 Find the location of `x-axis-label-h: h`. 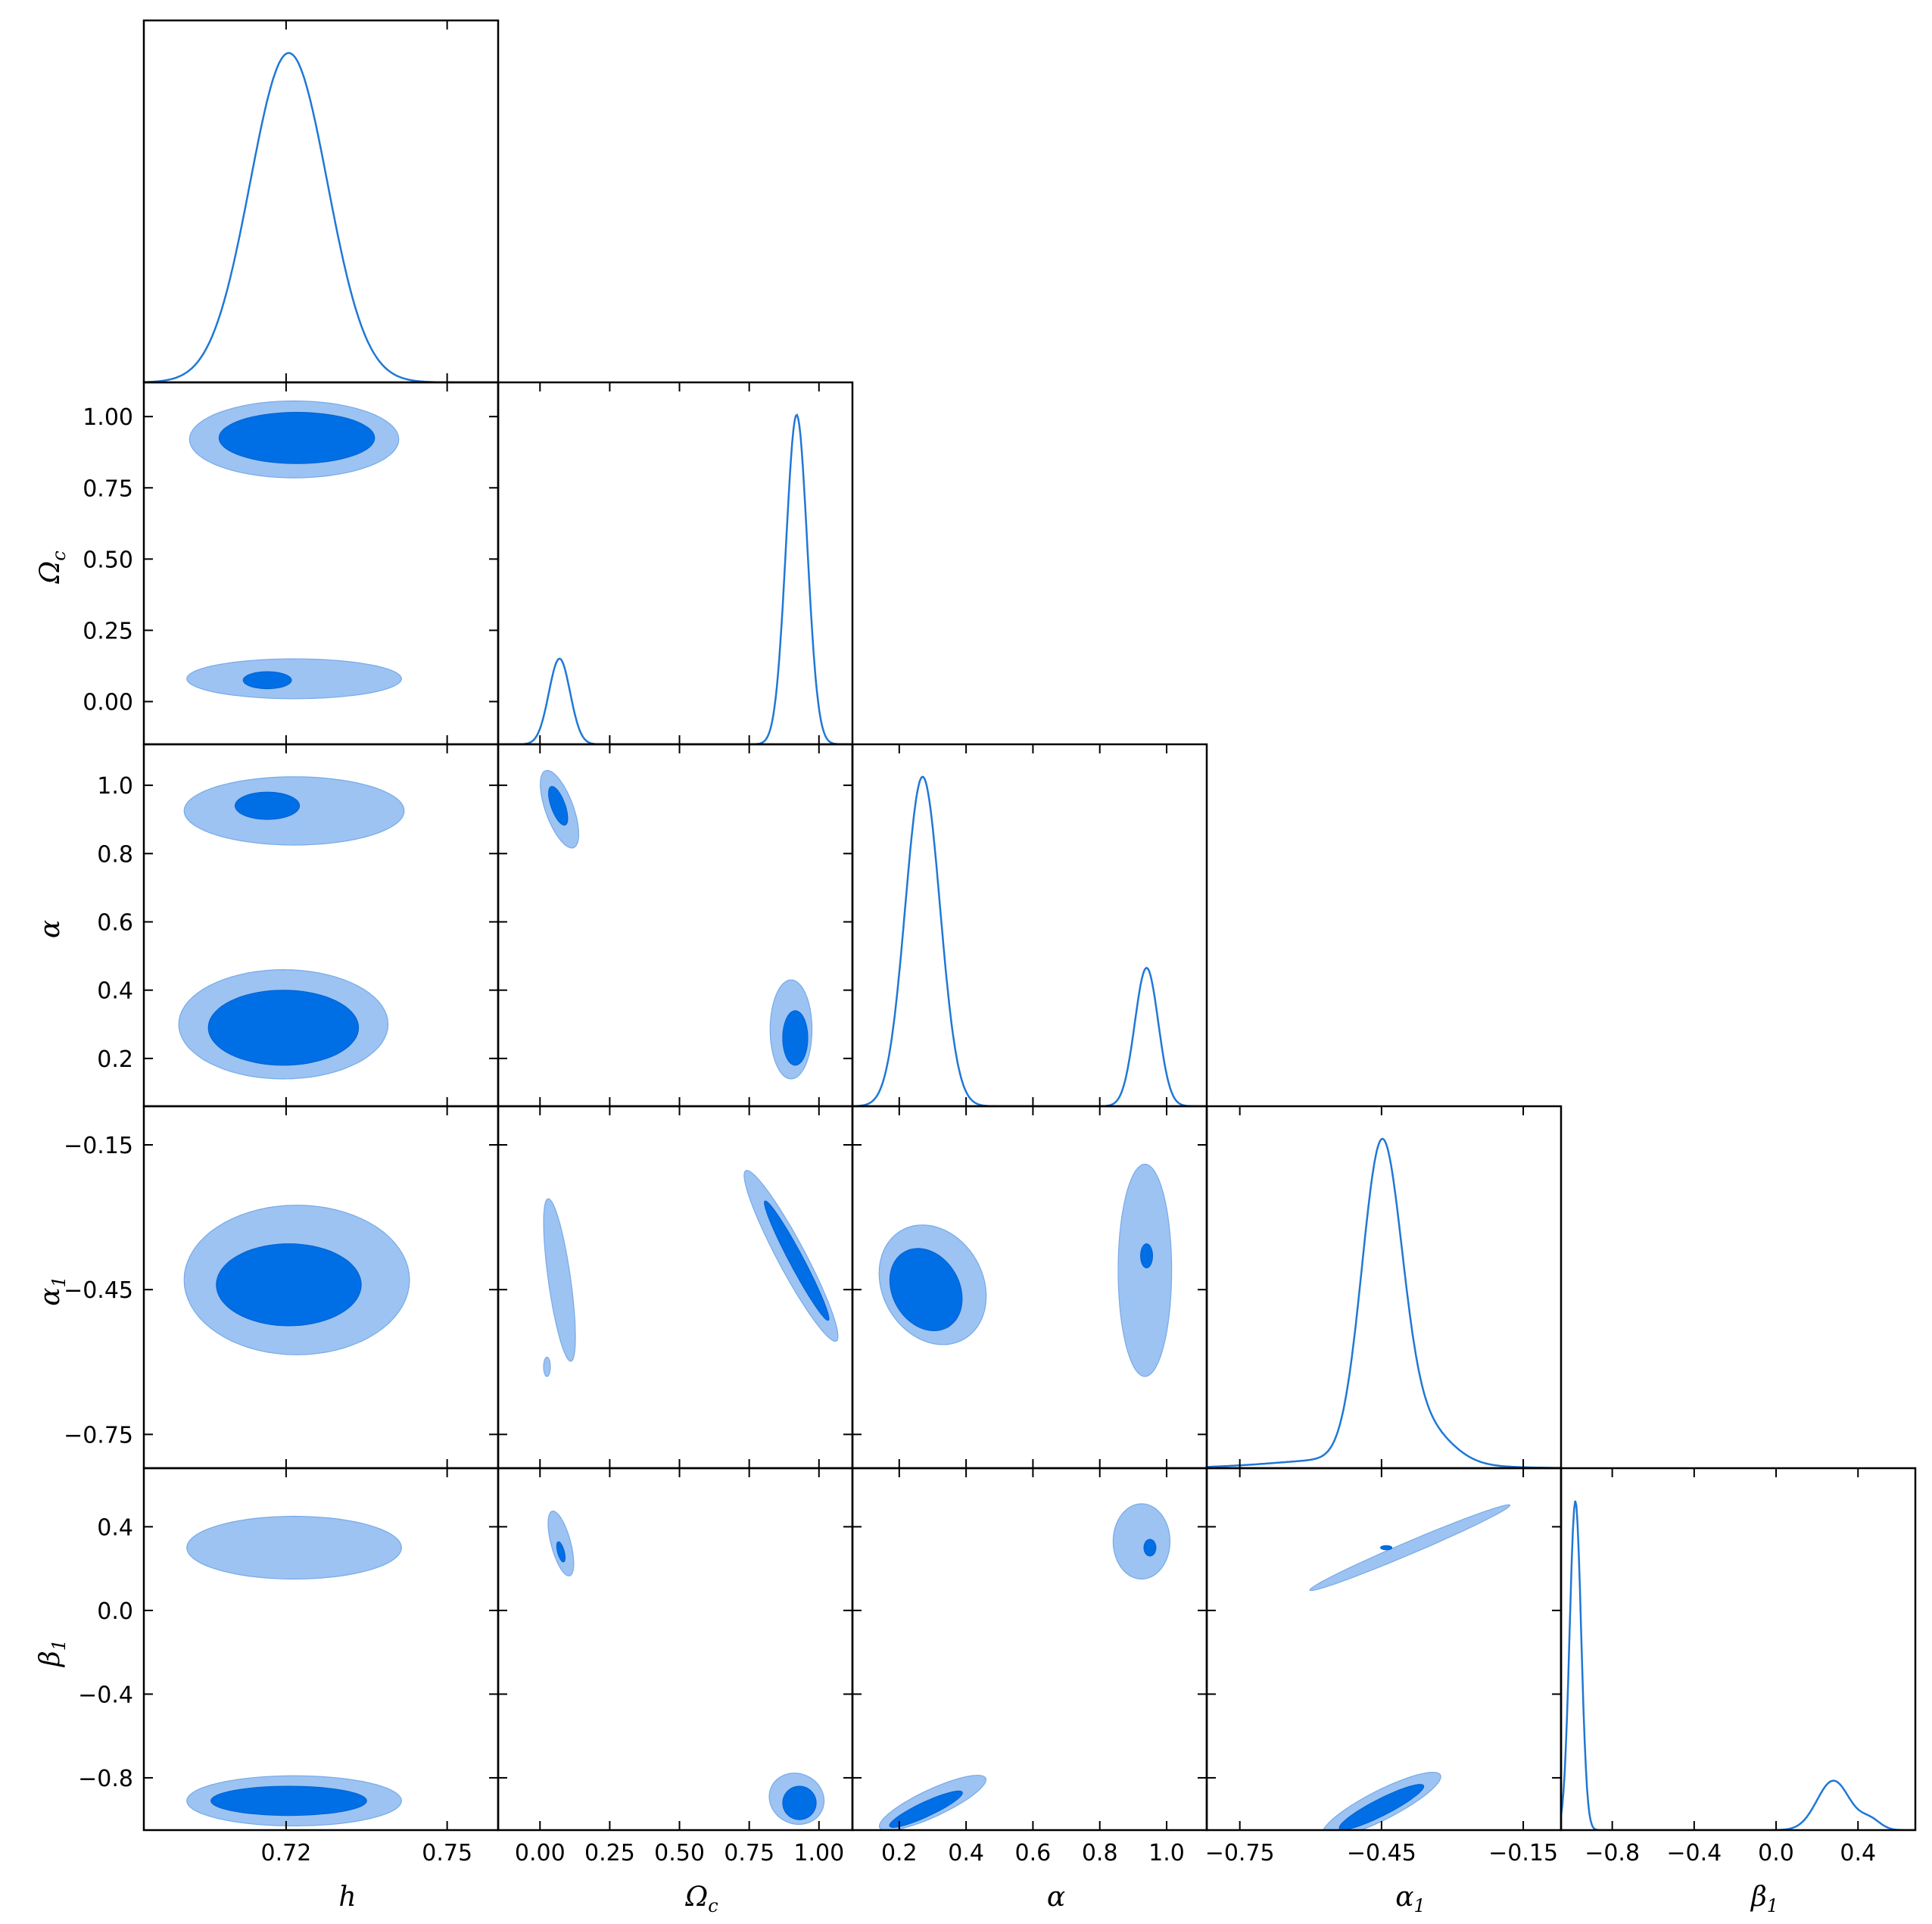

x-axis-label-h: h is located at coordinates (347, 1897).